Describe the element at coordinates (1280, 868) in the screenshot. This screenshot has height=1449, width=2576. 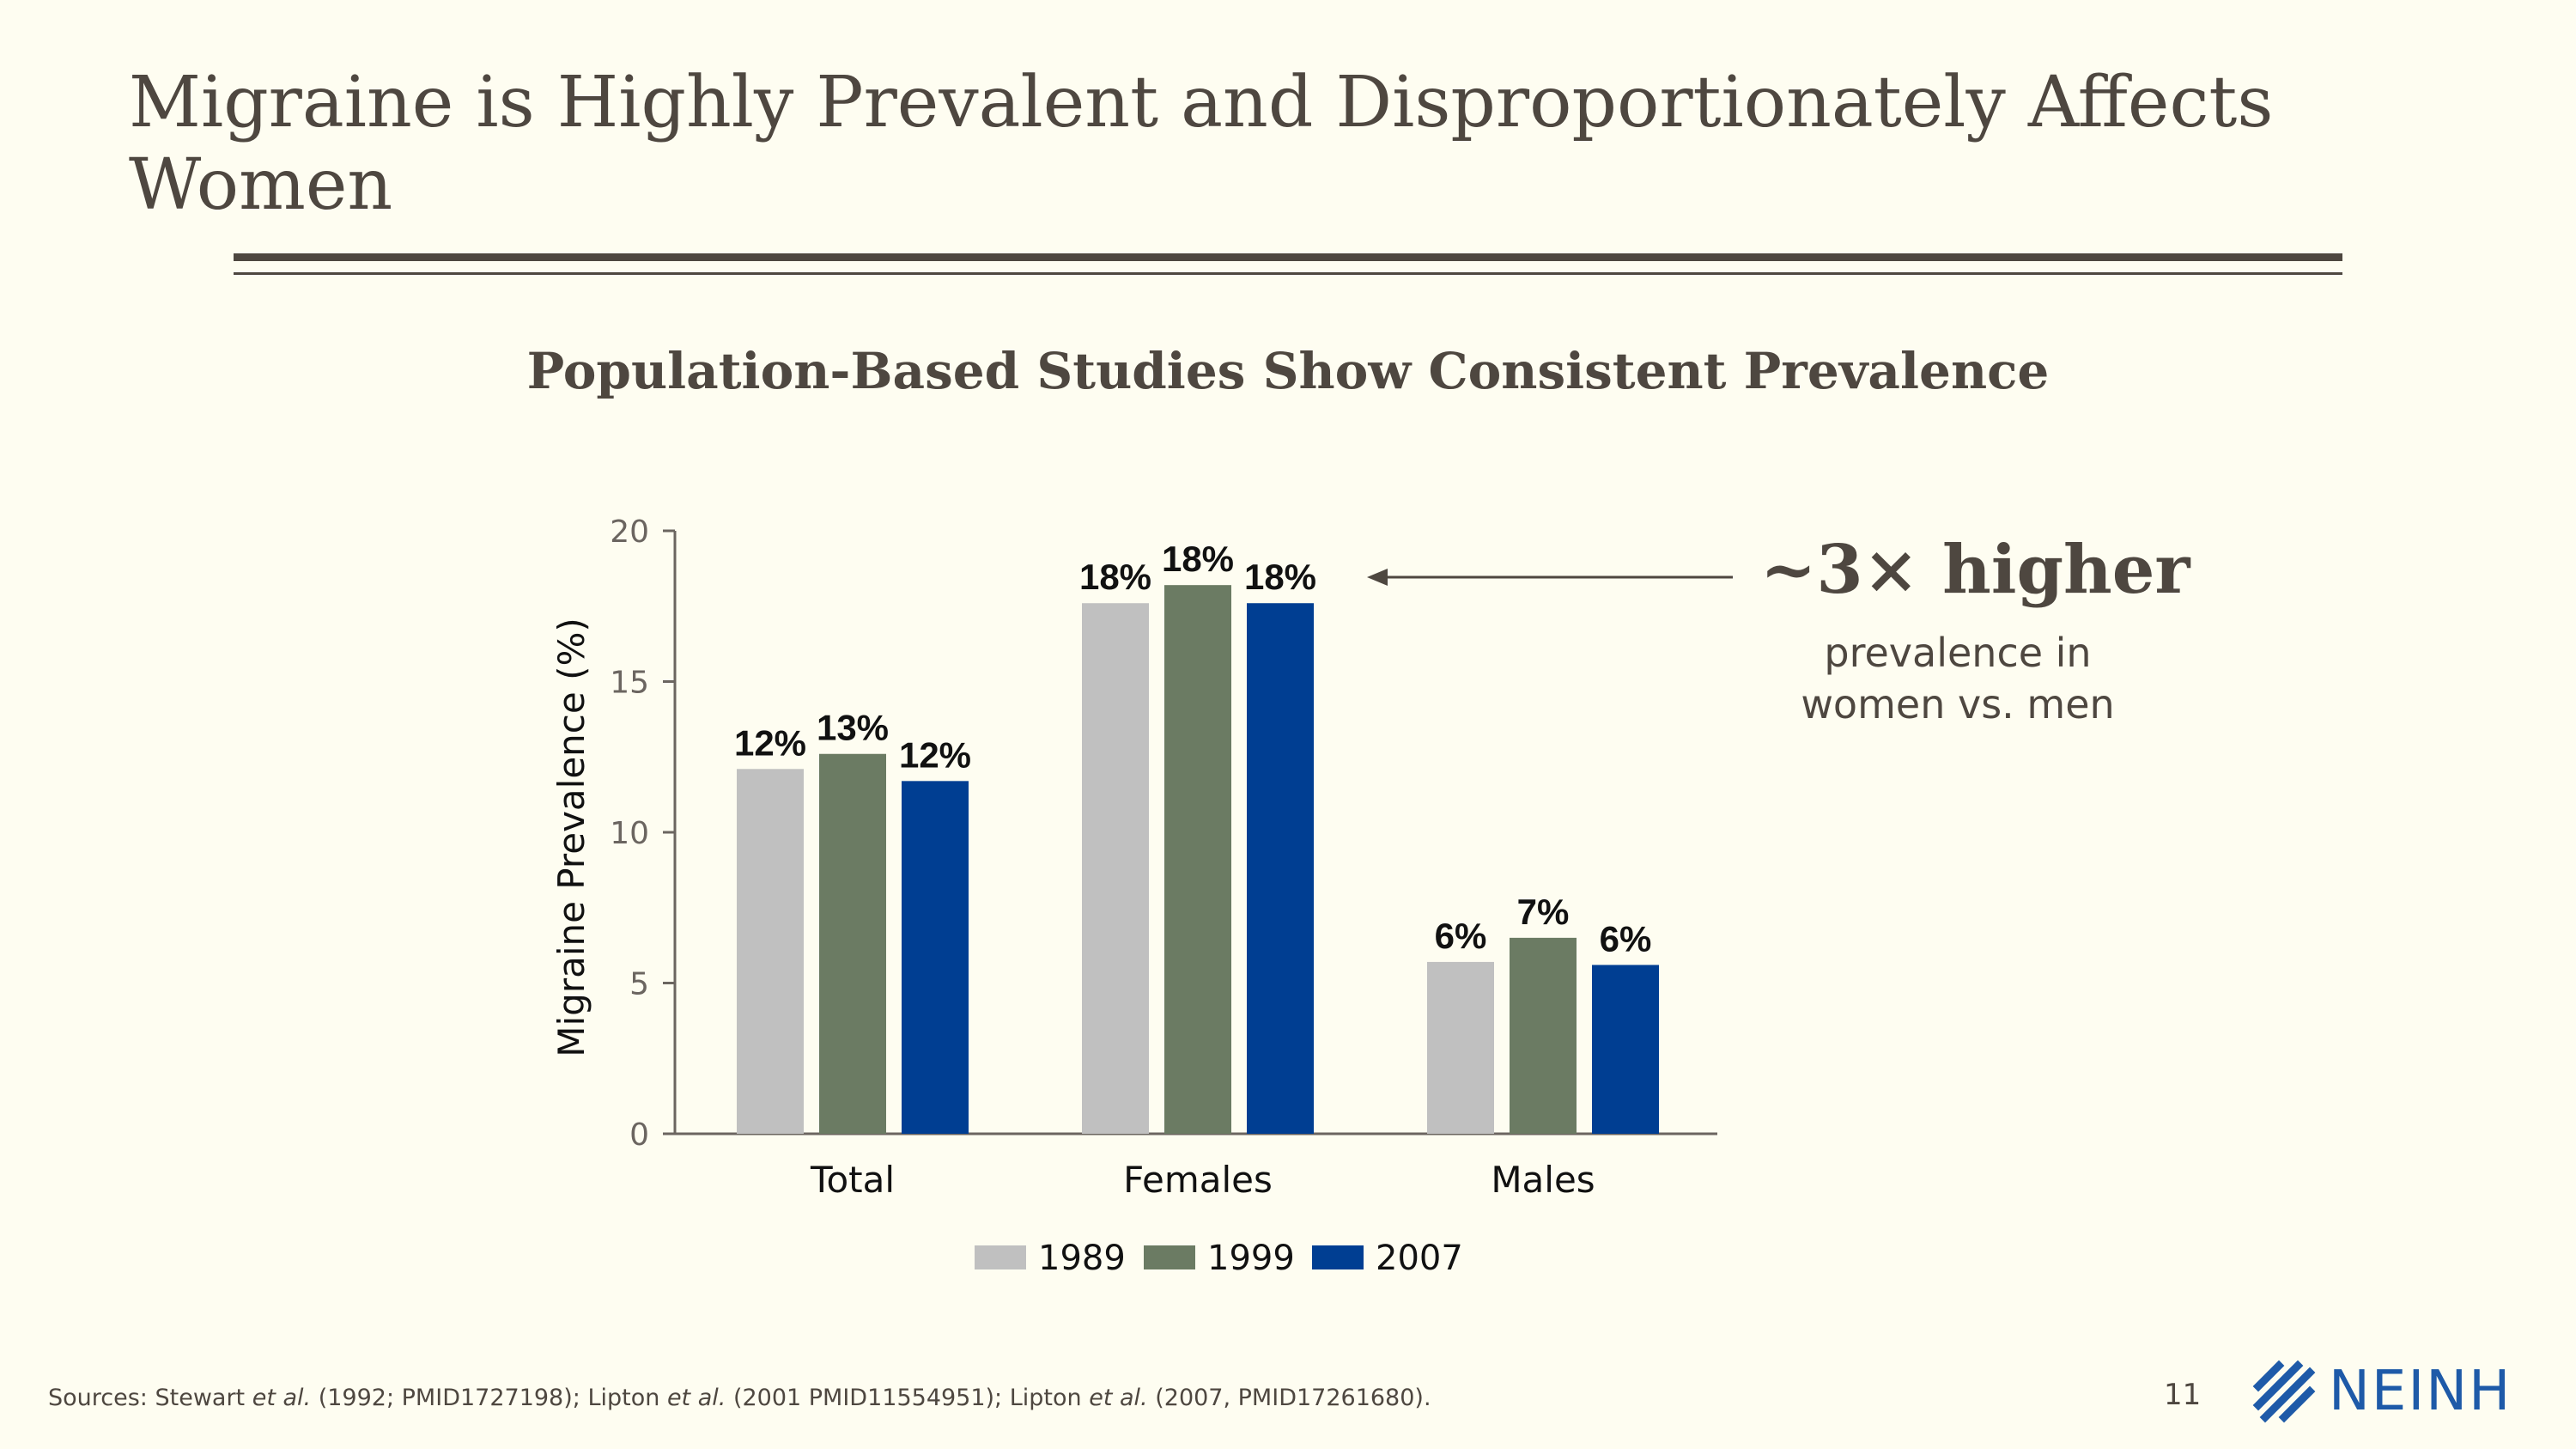
I see `bar-females-2007` at that location.